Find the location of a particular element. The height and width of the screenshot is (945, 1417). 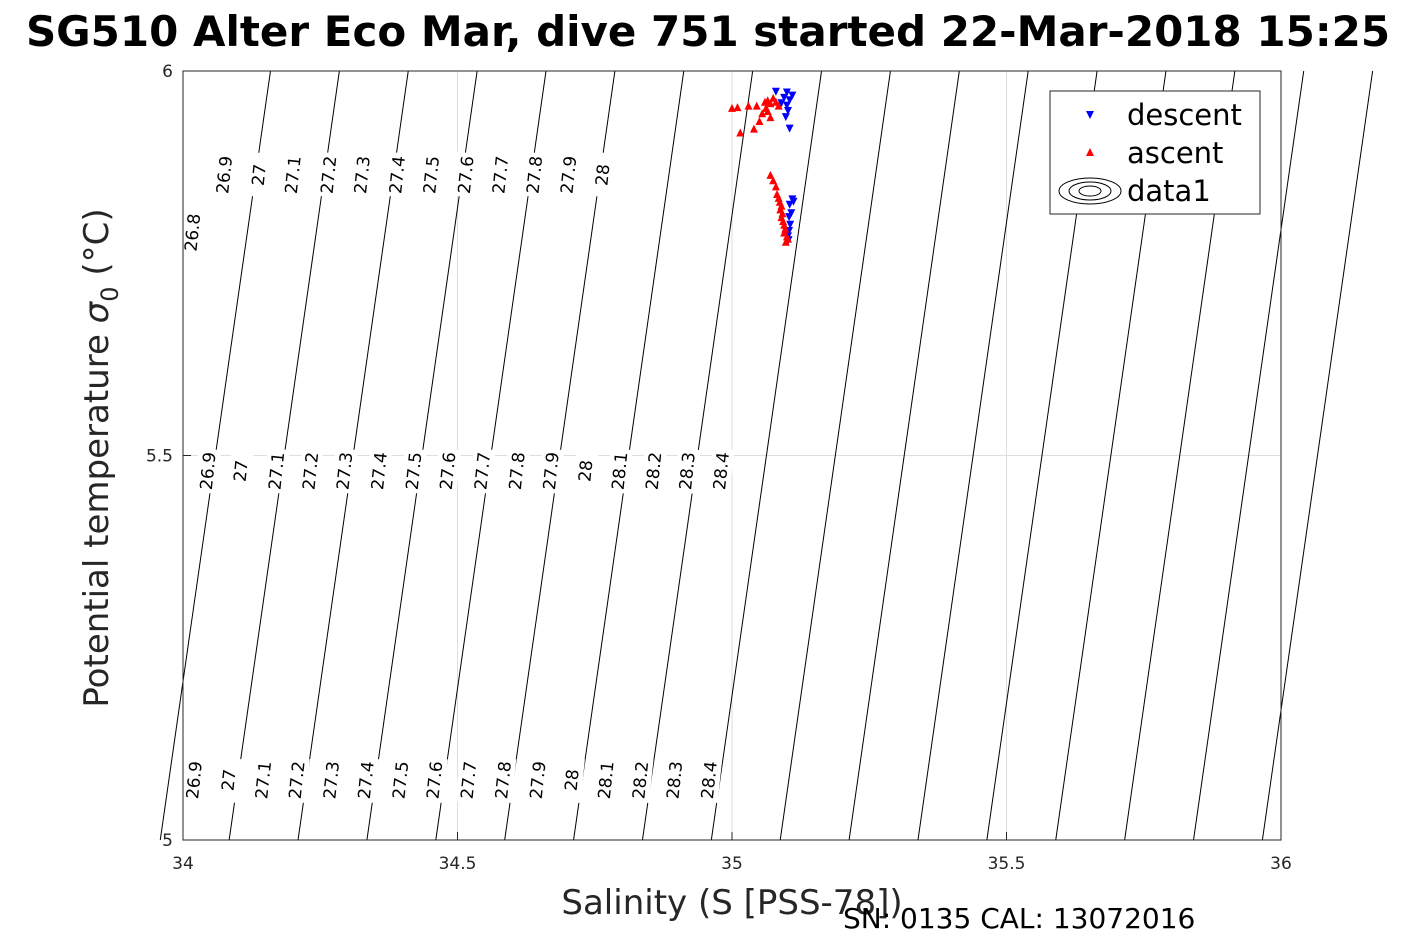

contour-label: 26.9 is located at coordinates (195, 780).